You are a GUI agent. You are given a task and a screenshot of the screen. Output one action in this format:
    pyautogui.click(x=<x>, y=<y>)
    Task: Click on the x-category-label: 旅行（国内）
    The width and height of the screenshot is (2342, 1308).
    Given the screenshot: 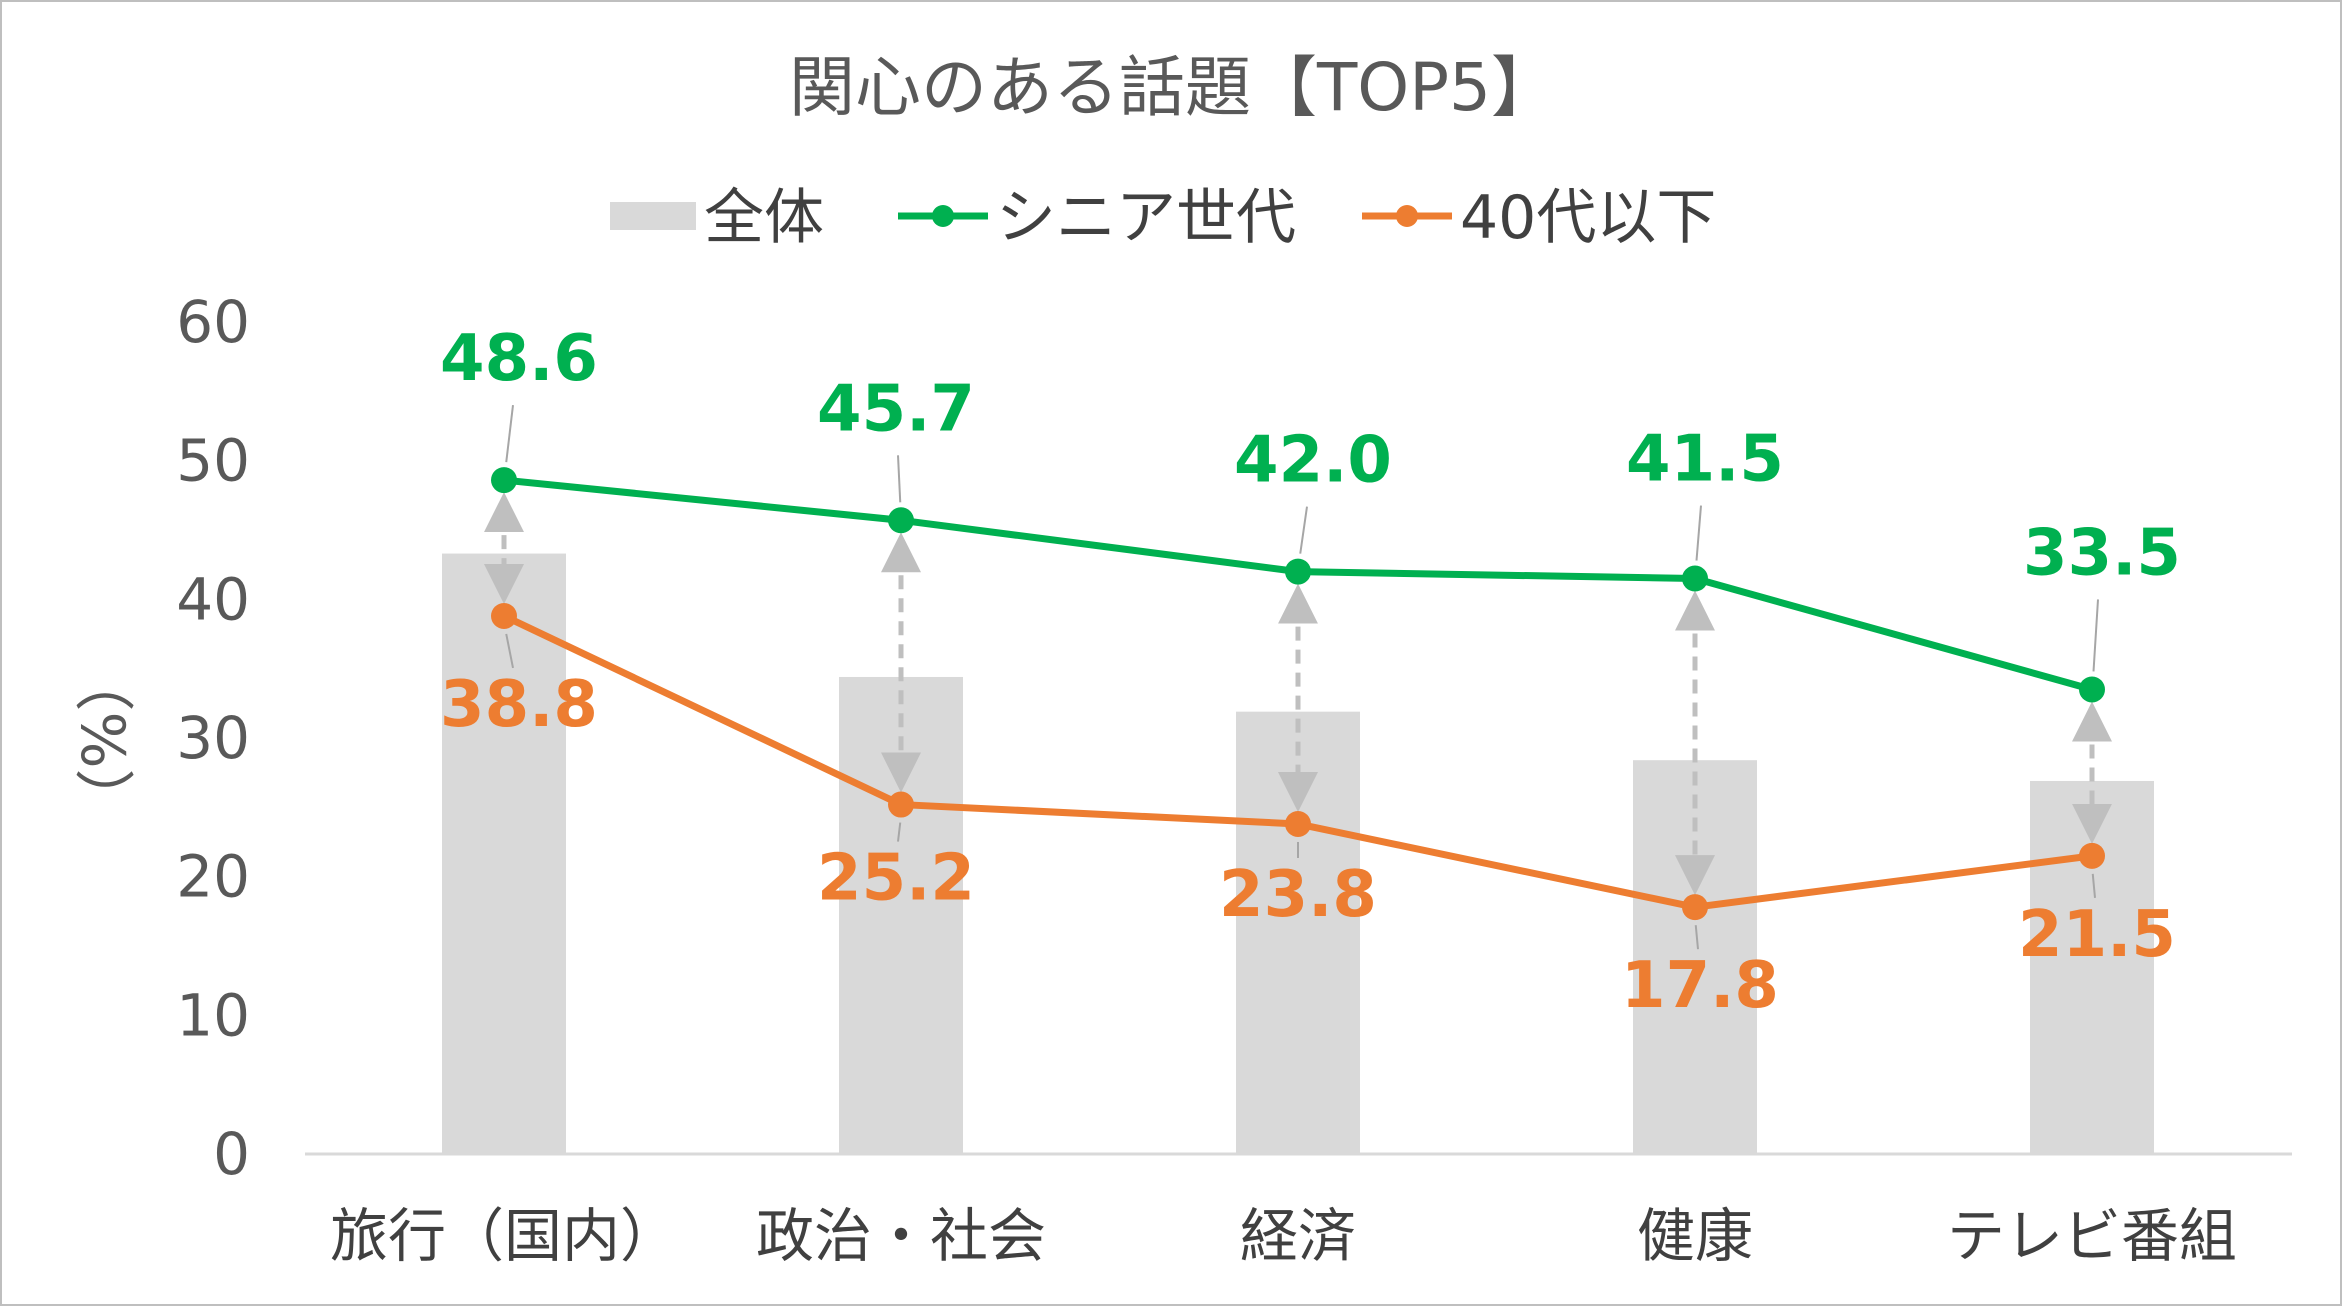 What is the action you would take?
    pyautogui.click(x=504, y=1236)
    